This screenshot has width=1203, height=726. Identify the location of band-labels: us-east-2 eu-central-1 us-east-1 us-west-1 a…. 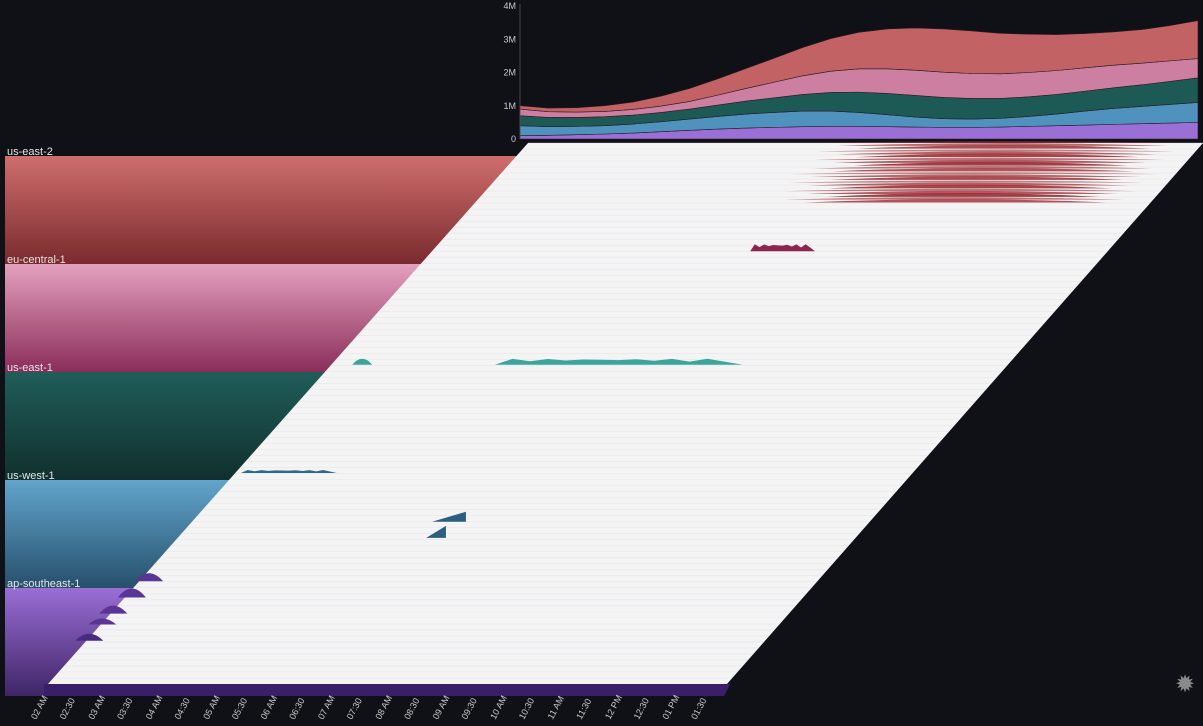
(43, 368).